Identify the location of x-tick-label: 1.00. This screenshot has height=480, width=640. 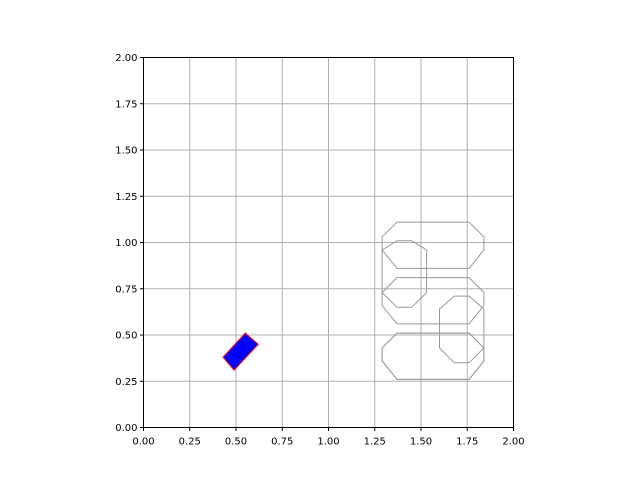
(328, 442).